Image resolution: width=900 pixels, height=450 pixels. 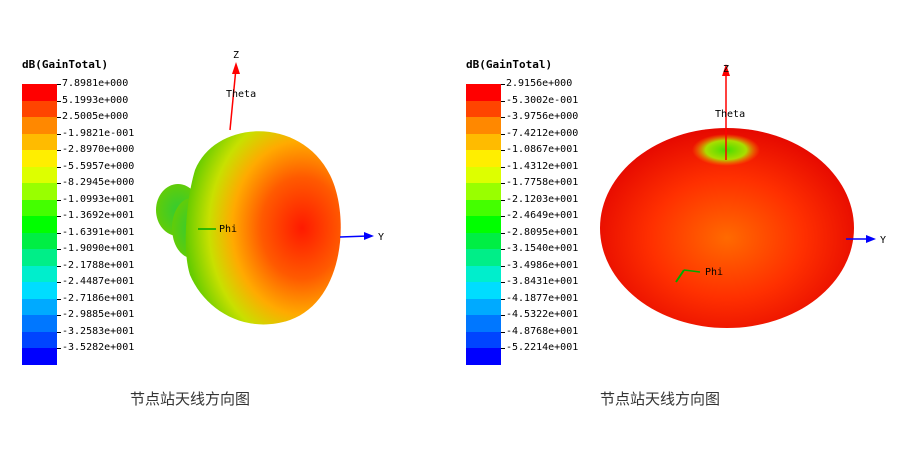 What do you see at coordinates (536, 122) in the screenshot?
I see `legend-row: -3.9756e+000` at bounding box center [536, 122].